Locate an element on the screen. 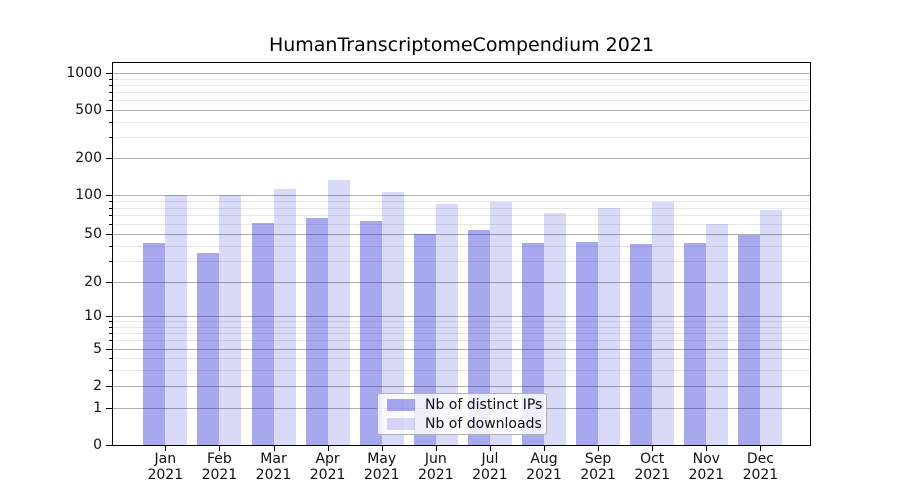  x-tick-label: Feb 2021 is located at coordinates (219, 467).